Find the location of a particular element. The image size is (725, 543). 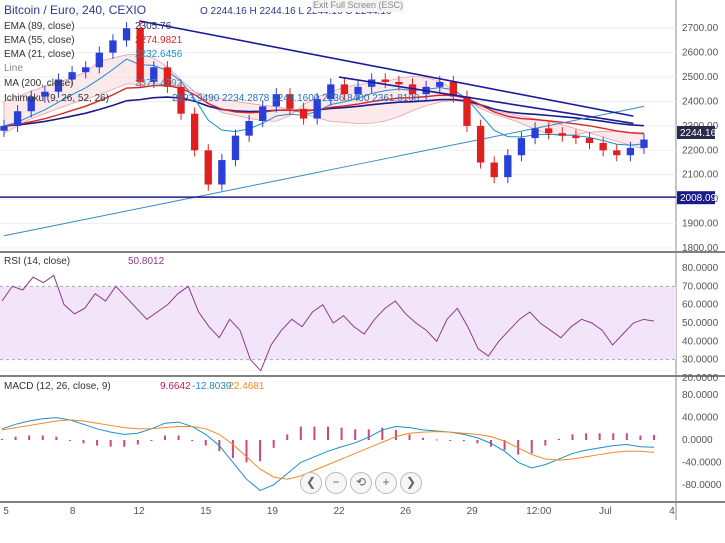

rsi-legend: RSI (14, close) 50.8012 is located at coordinates (84, 261).